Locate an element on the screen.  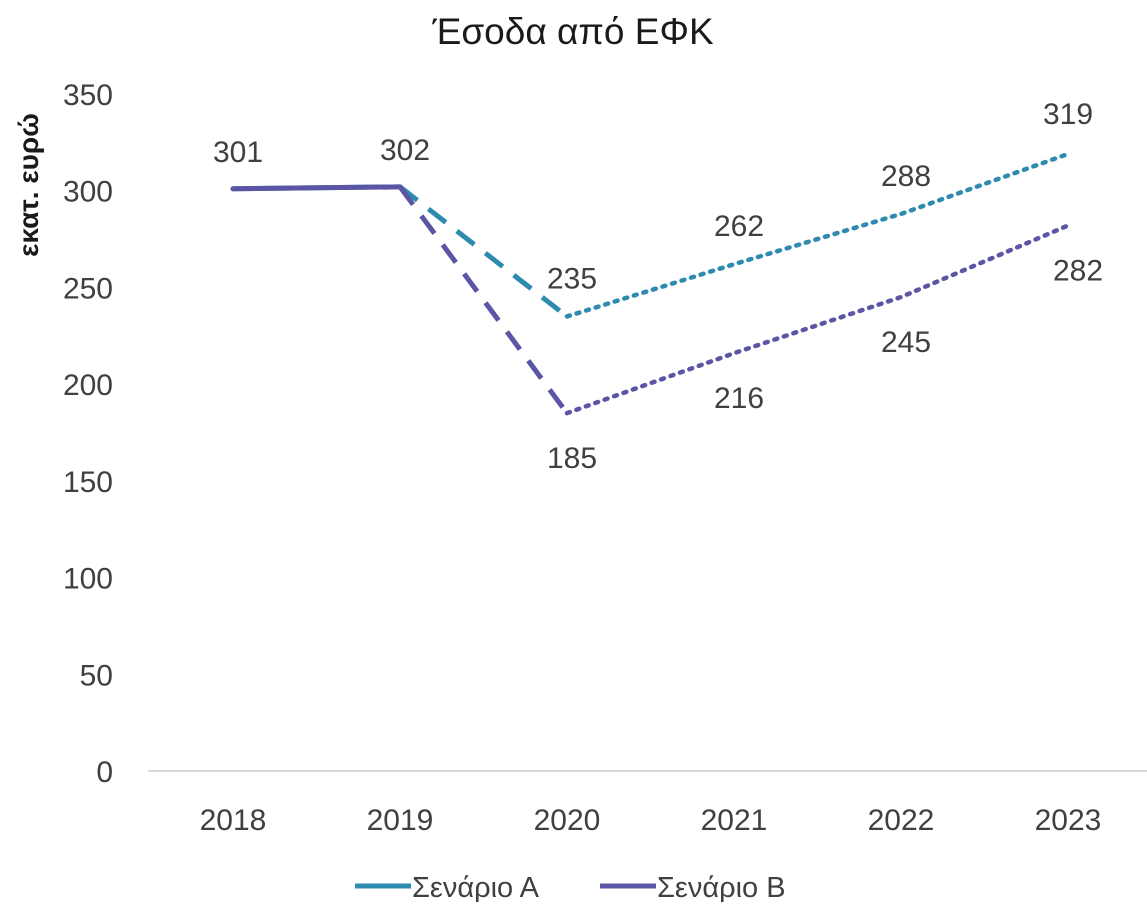
data-label: 235 is located at coordinates (572, 278).